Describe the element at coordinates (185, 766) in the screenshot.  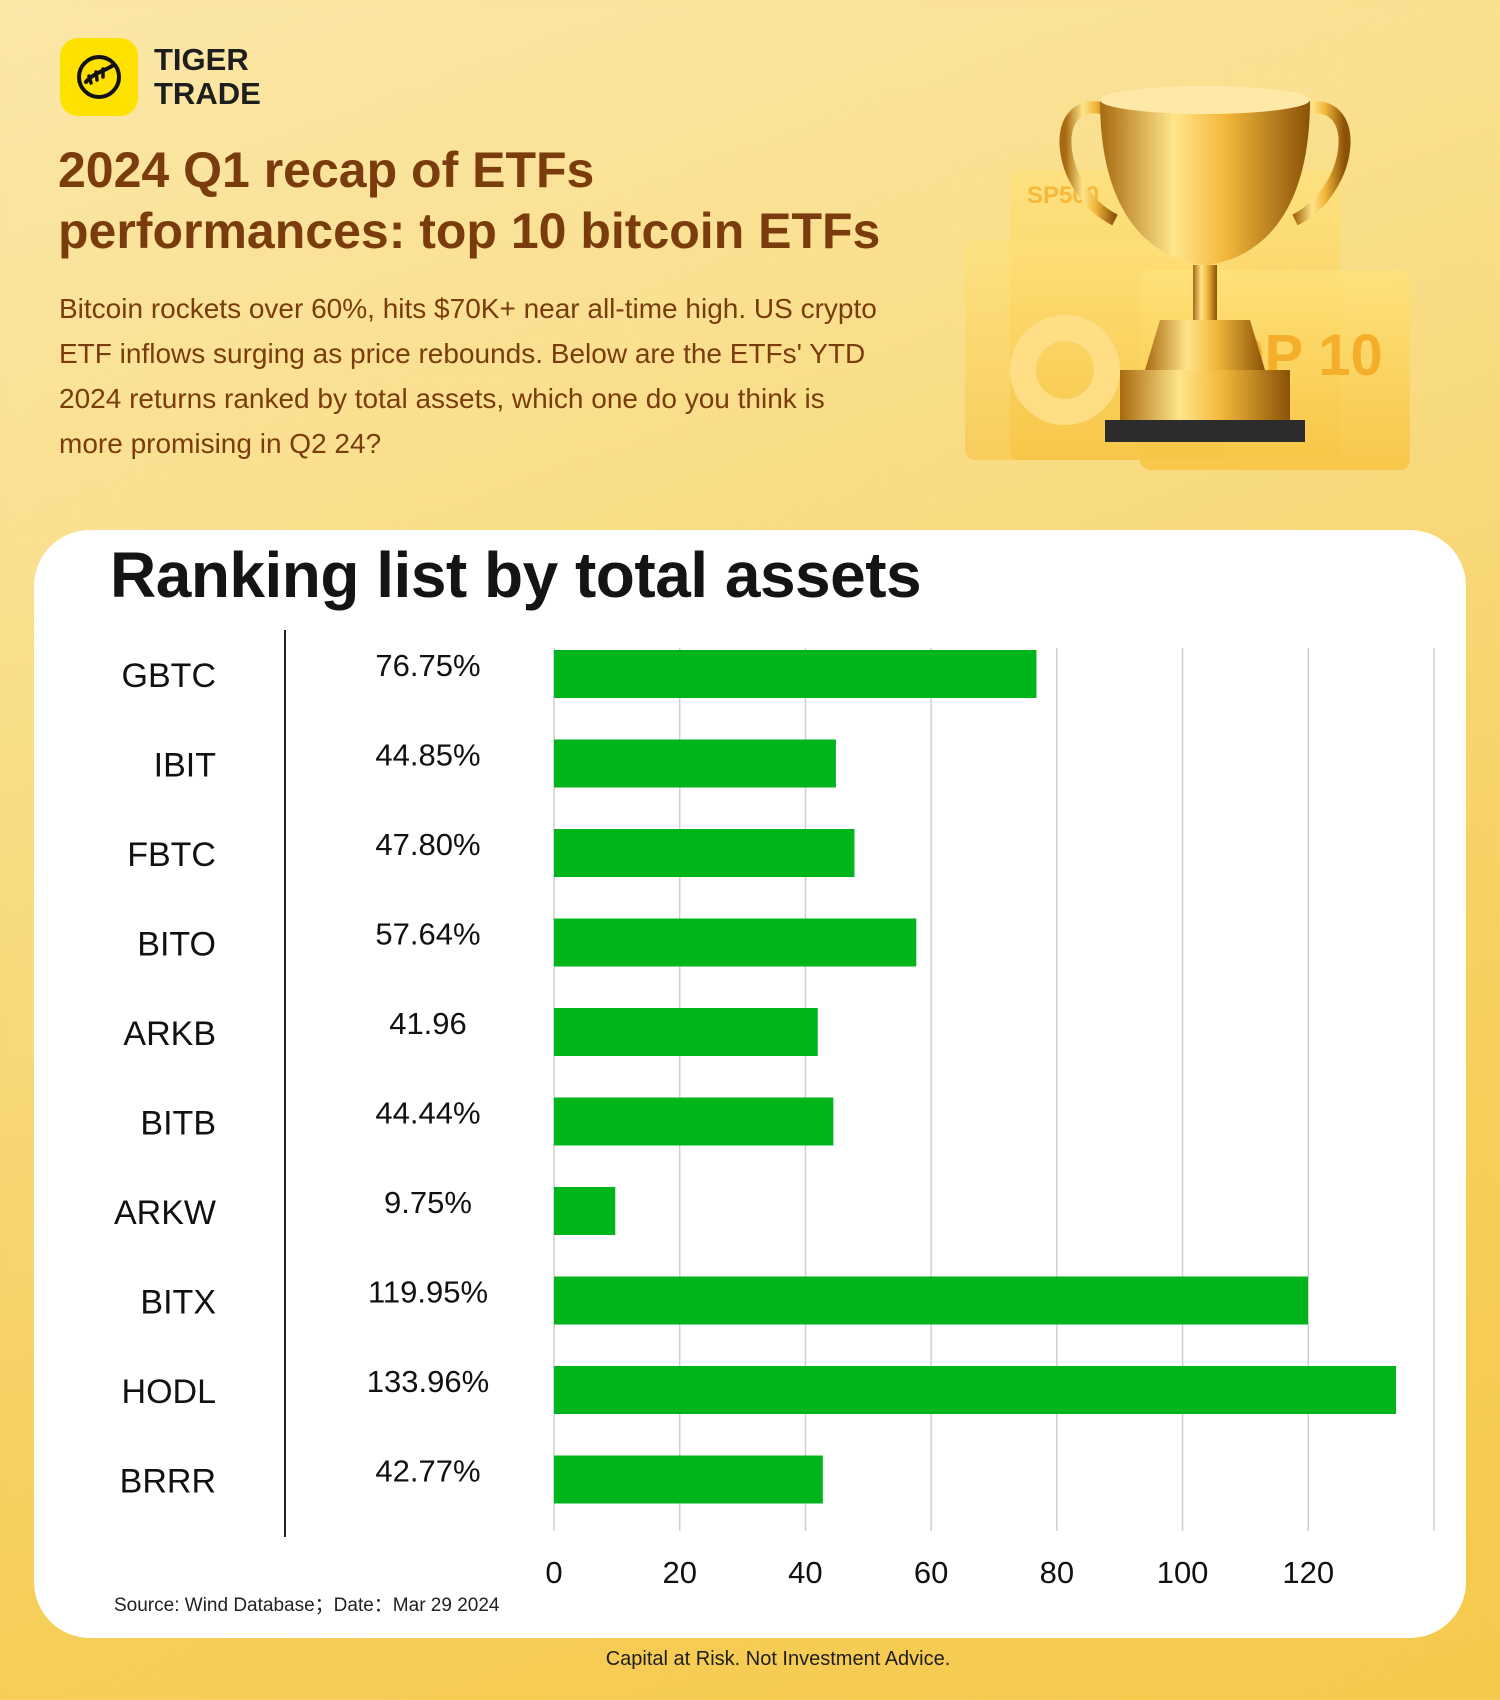
I see `category-label: IBIT` at that location.